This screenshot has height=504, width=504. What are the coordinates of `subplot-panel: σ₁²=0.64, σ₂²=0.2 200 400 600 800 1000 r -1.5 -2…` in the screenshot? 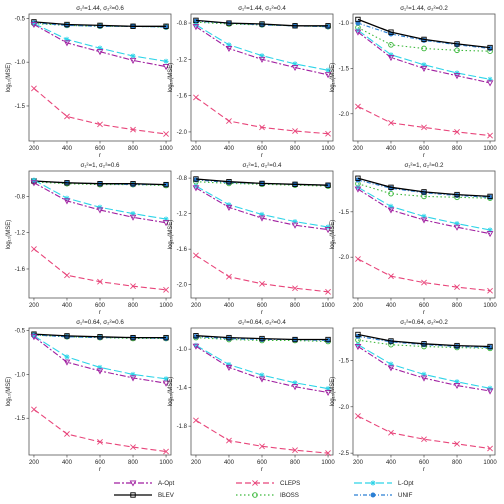 It's located at (413, 396).